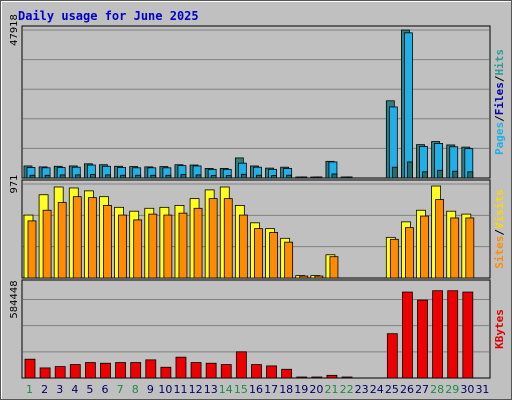 The height and width of the screenshot is (400, 512). What do you see at coordinates (331, 389) in the screenshot?
I see `day-label-21: 21` at bounding box center [331, 389].